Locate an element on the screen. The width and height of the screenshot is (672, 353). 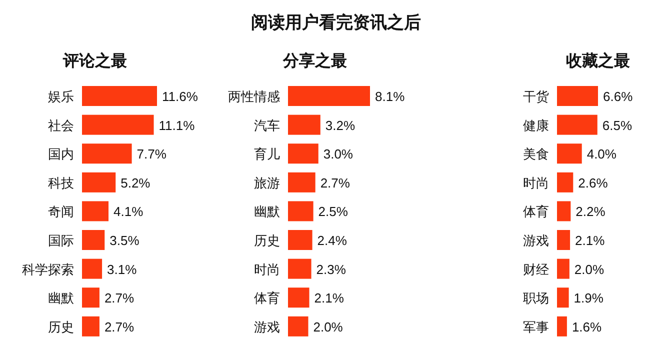
y-tick-label: 科学探索 is located at coordinates (48, 269).